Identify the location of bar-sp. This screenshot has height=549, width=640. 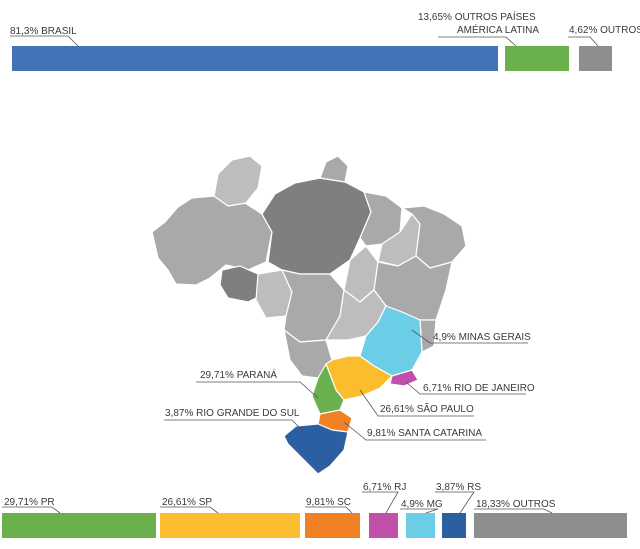
(230, 525).